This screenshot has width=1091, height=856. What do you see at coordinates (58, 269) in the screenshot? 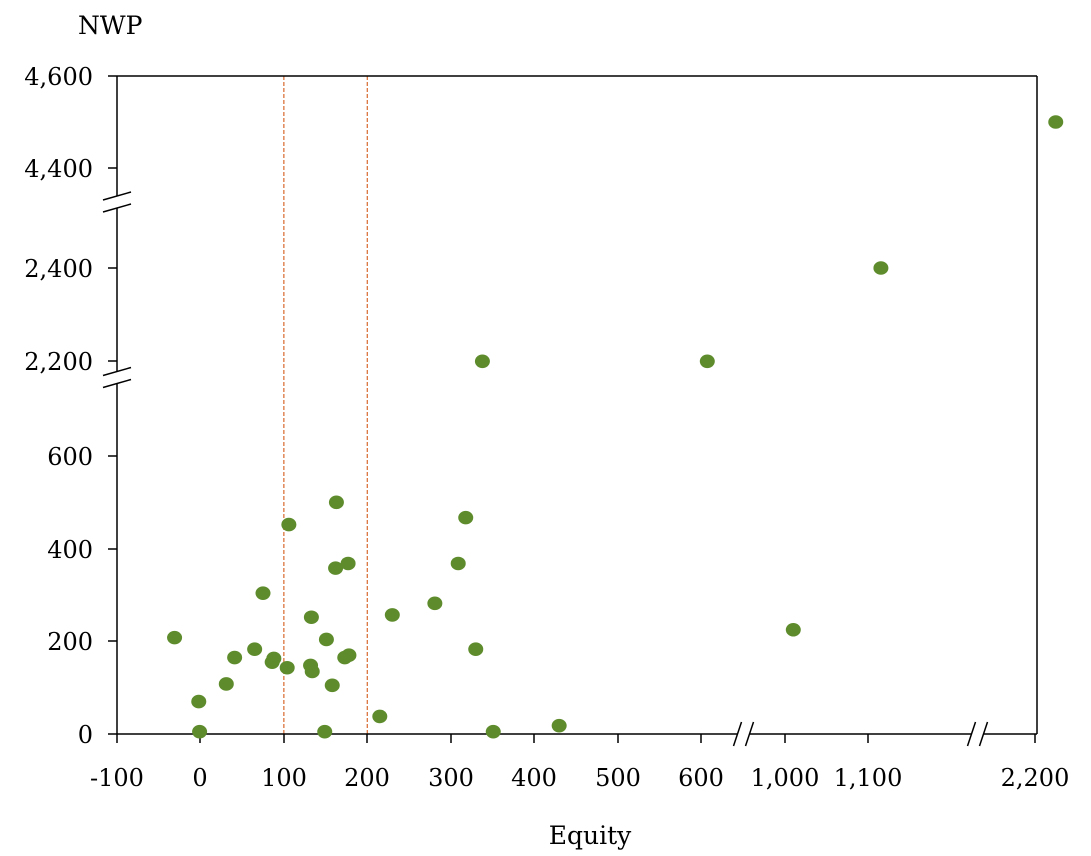
I see `y-tick-label: 2,400` at bounding box center [58, 269].